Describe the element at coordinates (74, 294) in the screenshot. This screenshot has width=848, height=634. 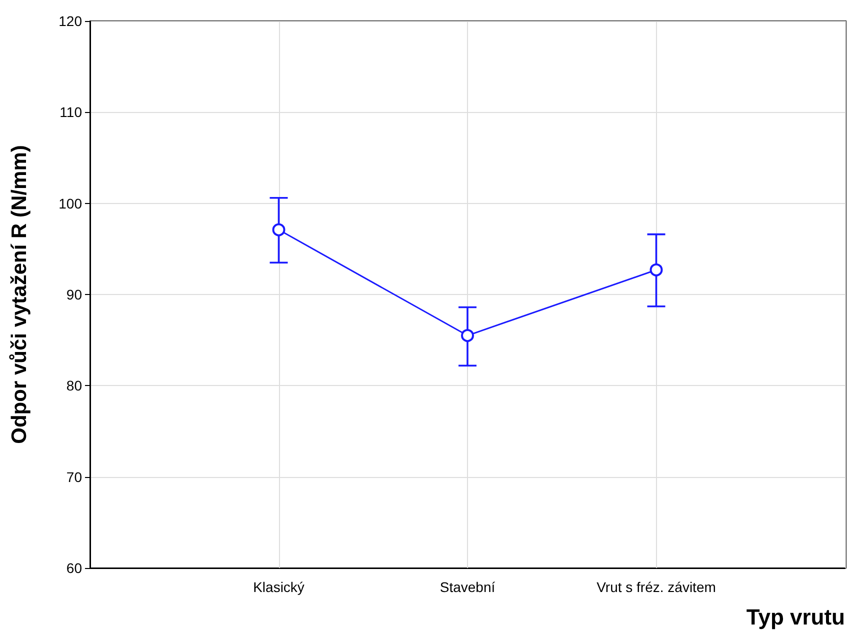
I see `y-tick-label: 90` at that location.